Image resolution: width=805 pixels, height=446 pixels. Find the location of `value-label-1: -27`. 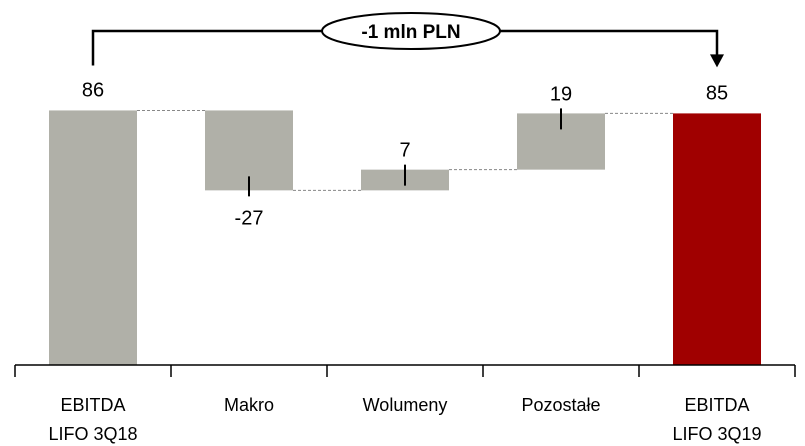

value-label-1: -27 is located at coordinates (249, 218).